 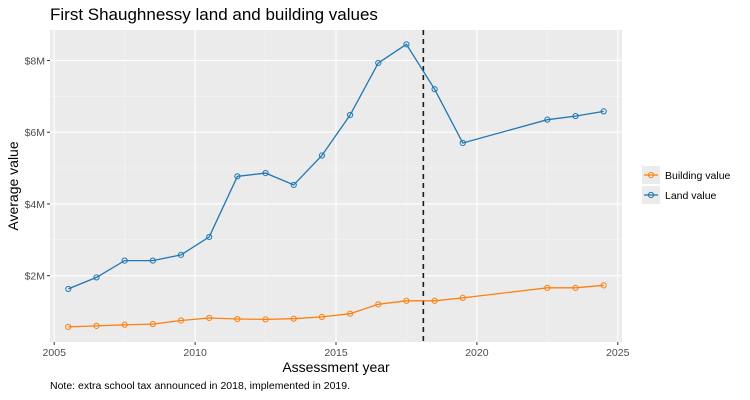 What do you see at coordinates (698, 176) in the screenshot?
I see `legend-label: Building value` at bounding box center [698, 176].